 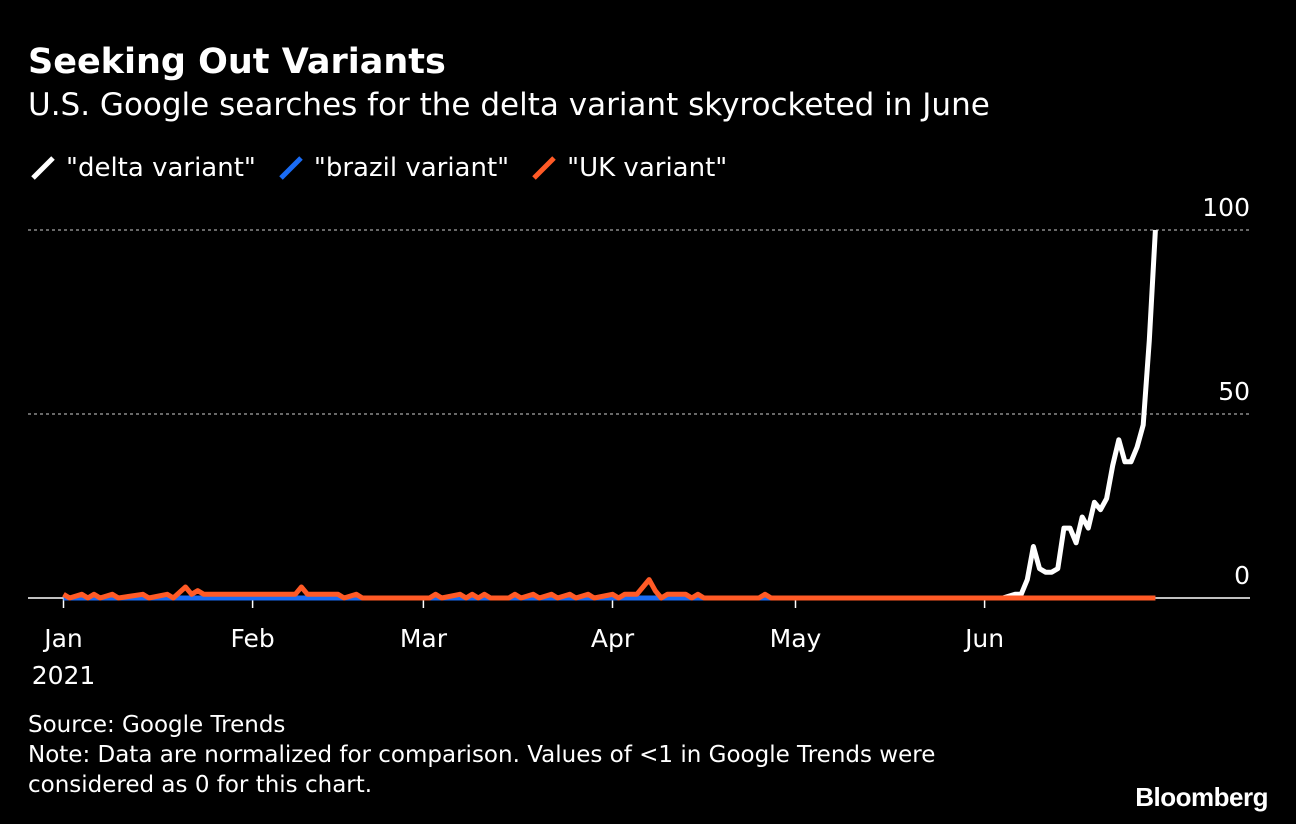 I want to click on legend-item-brazil: "brazil variant", so click(x=393, y=168).